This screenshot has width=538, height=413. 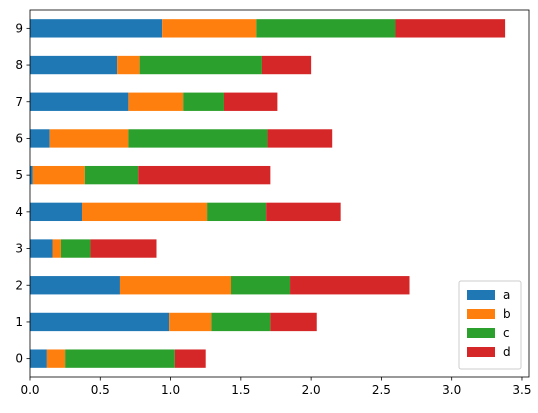 What do you see at coordinates (507, 352) in the screenshot?
I see `legend-label-d: d` at bounding box center [507, 352].